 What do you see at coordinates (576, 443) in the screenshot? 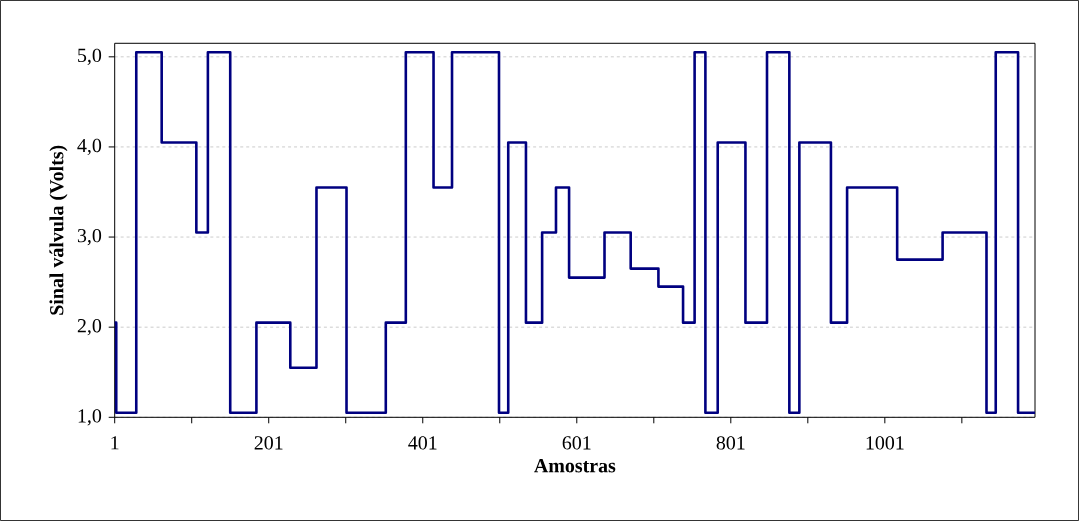
I see `x-tick-label: 601` at bounding box center [576, 443].